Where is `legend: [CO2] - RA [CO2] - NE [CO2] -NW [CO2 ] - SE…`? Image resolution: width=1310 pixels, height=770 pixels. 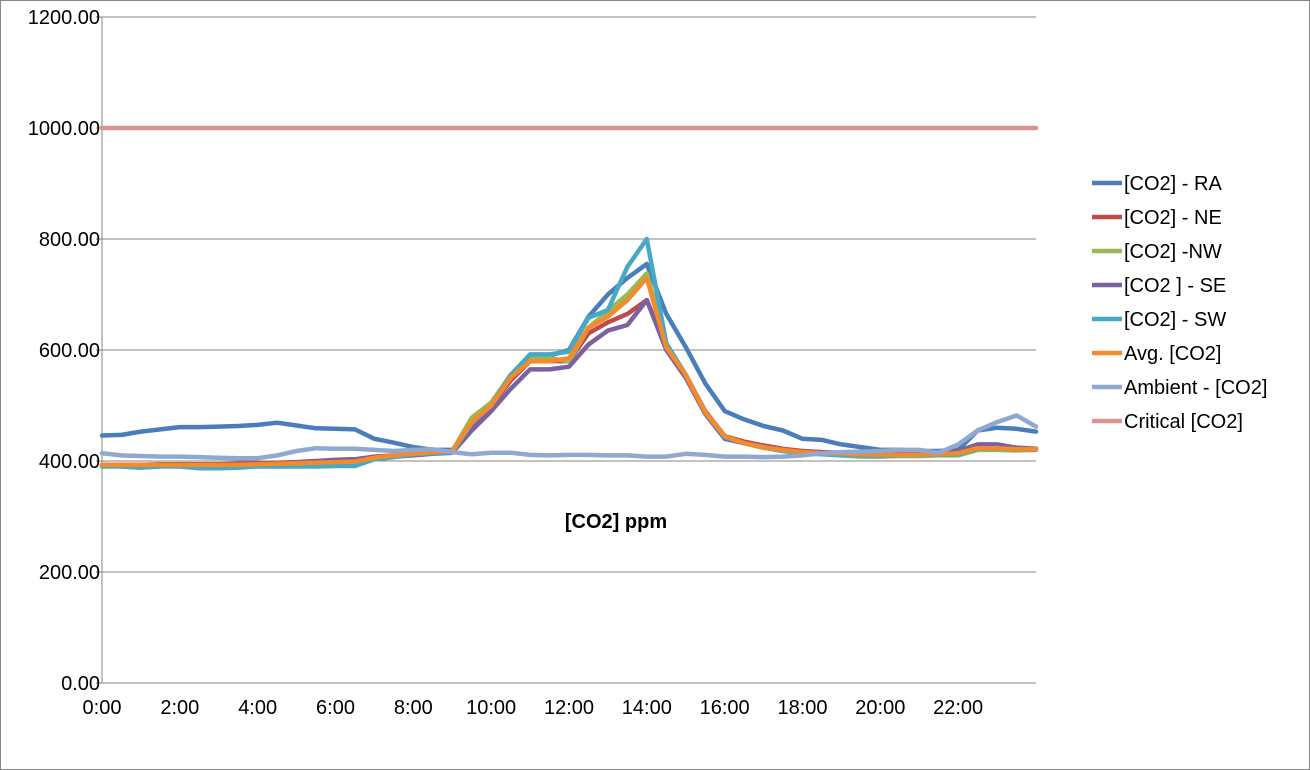 legend: [CO2] - RA [CO2] - NE [CO2] -NW [CO2 ] - SE… is located at coordinates (1179, 303).